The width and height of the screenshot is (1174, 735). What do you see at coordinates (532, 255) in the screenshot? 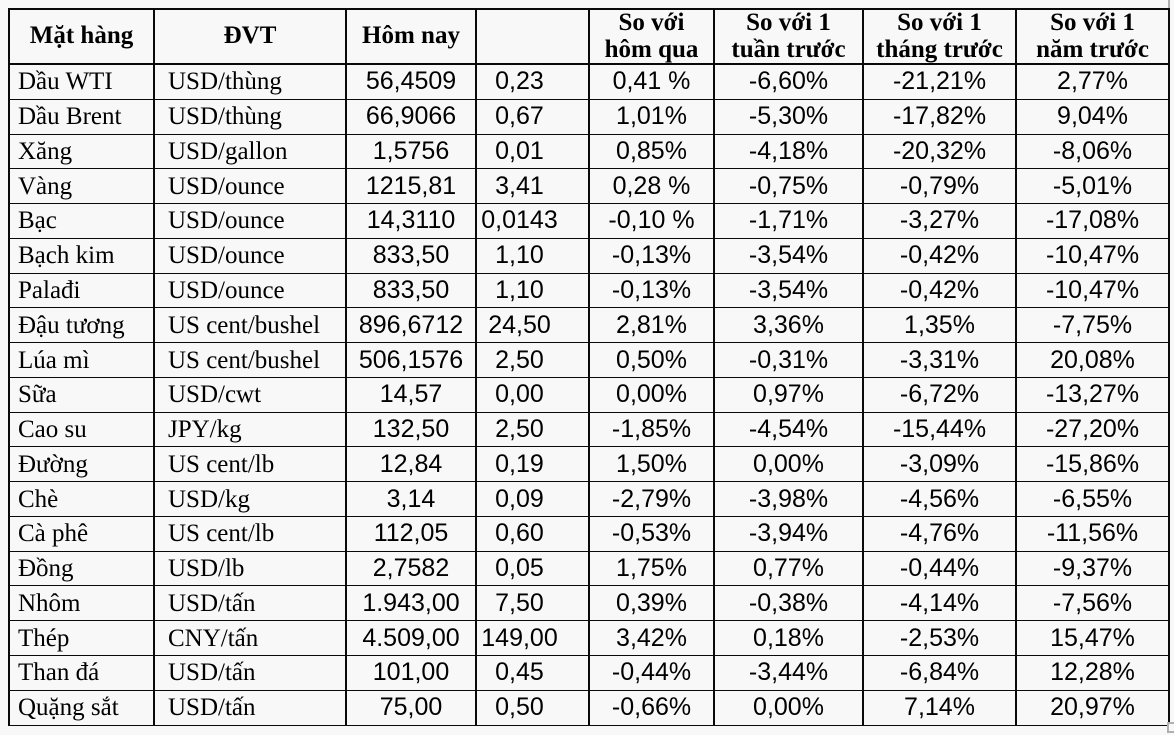
I see `value-cell: 1,10` at bounding box center [532, 255].